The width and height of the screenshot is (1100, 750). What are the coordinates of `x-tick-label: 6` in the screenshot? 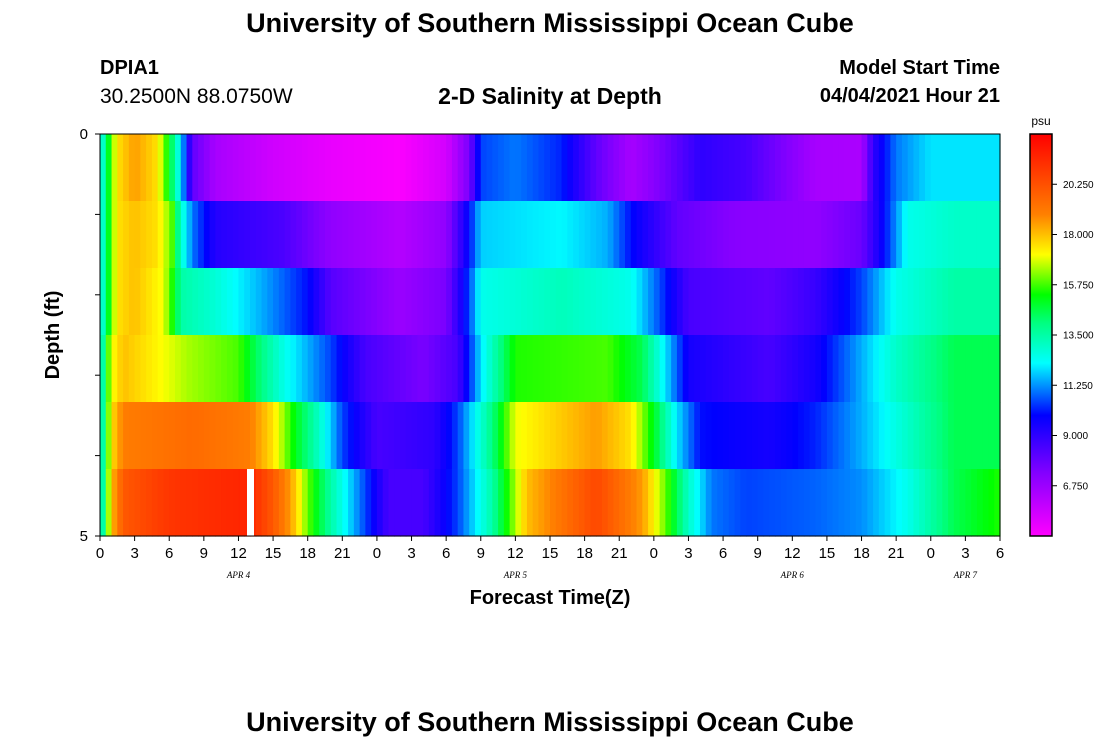 It's located at (1000, 553).